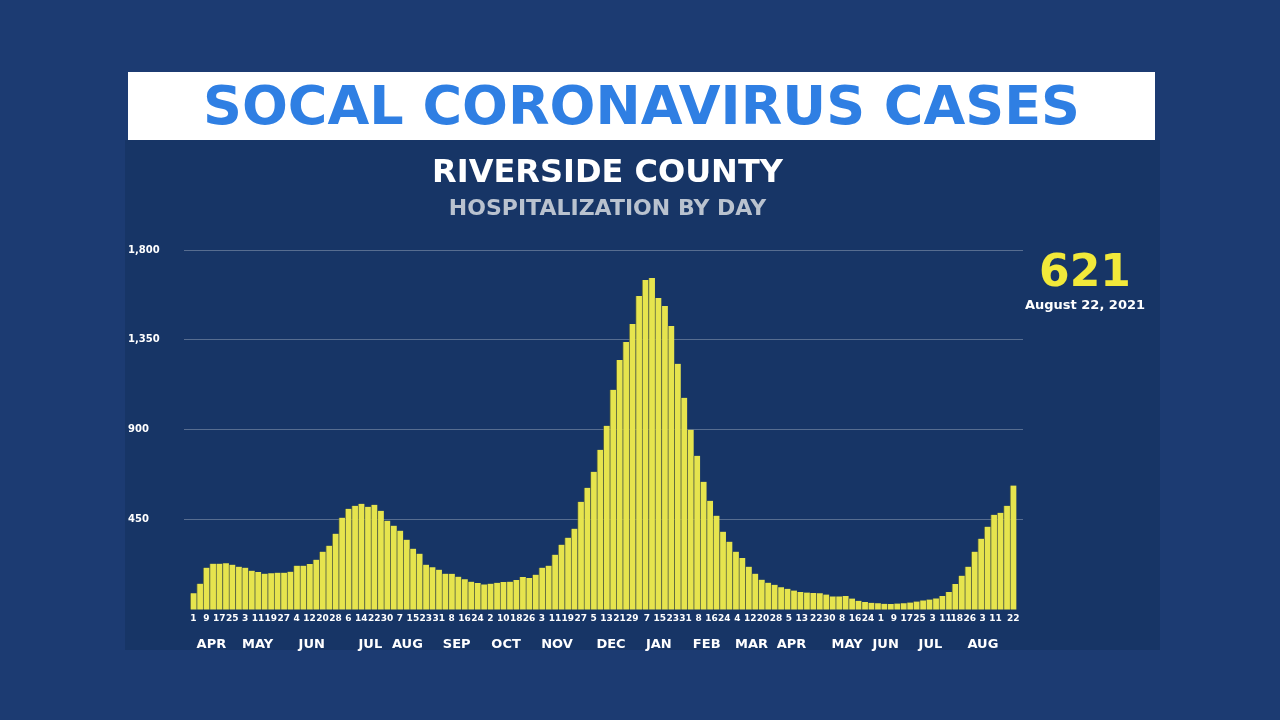  Describe the element at coordinates (503, 618) in the screenshot. I see `x-tick-label: 10` at that location.